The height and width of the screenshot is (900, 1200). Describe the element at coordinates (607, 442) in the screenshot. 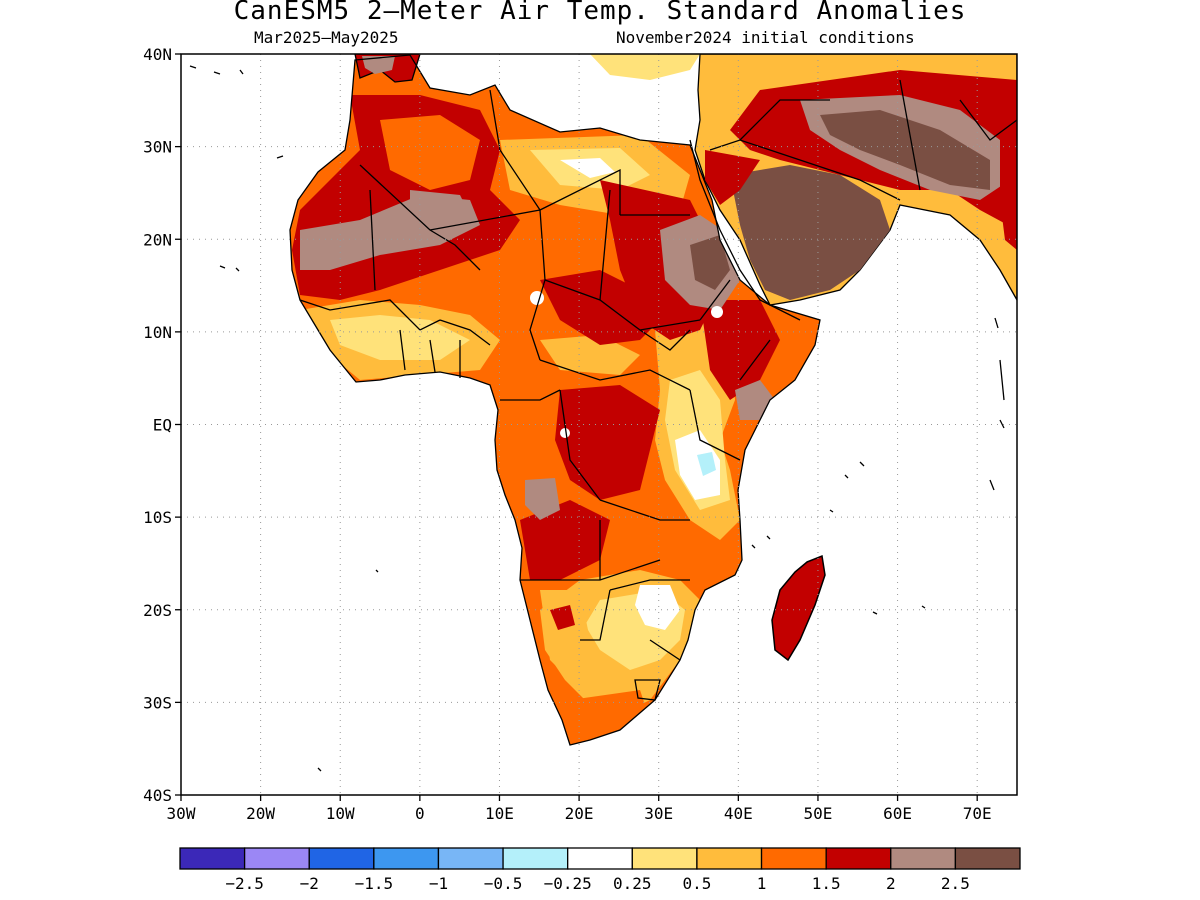

I see `congo-red` at that location.